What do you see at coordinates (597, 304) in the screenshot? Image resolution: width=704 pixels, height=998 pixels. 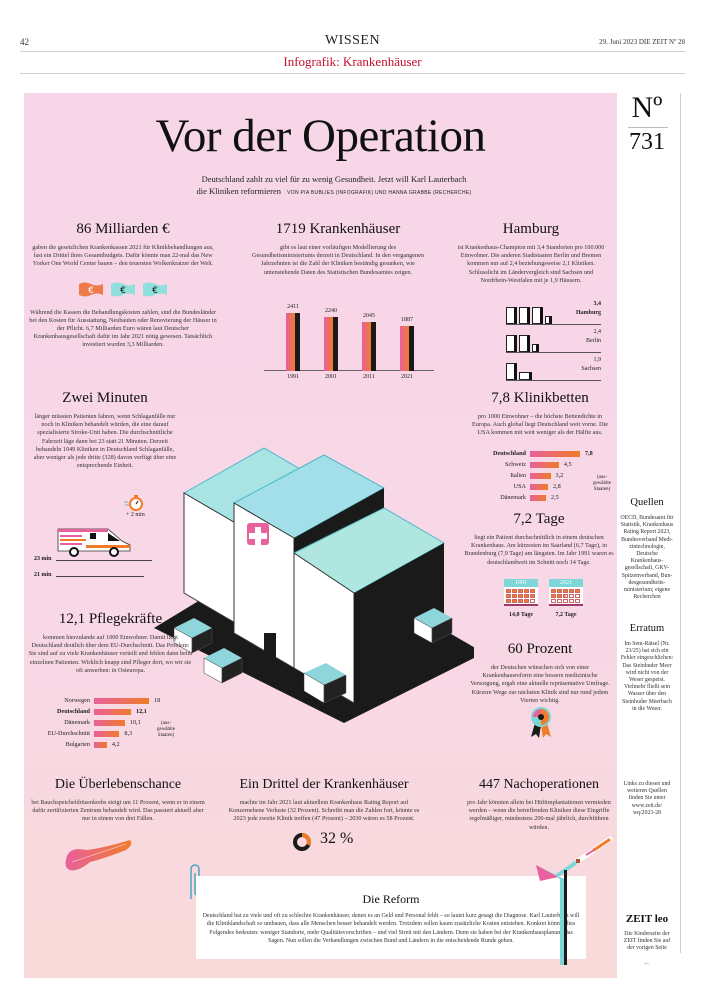 I see `hamburg-value: 3,4` at bounding box center [597, 304].